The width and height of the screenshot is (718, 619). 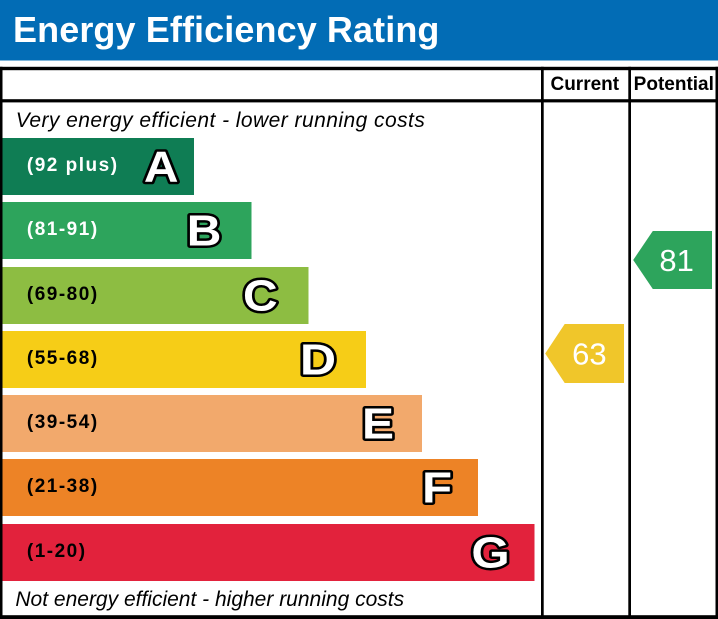 What do you see at coordinates (584, 84) in the screenshot?
I see `svg-text: Current` at bounding box center [584, 84].